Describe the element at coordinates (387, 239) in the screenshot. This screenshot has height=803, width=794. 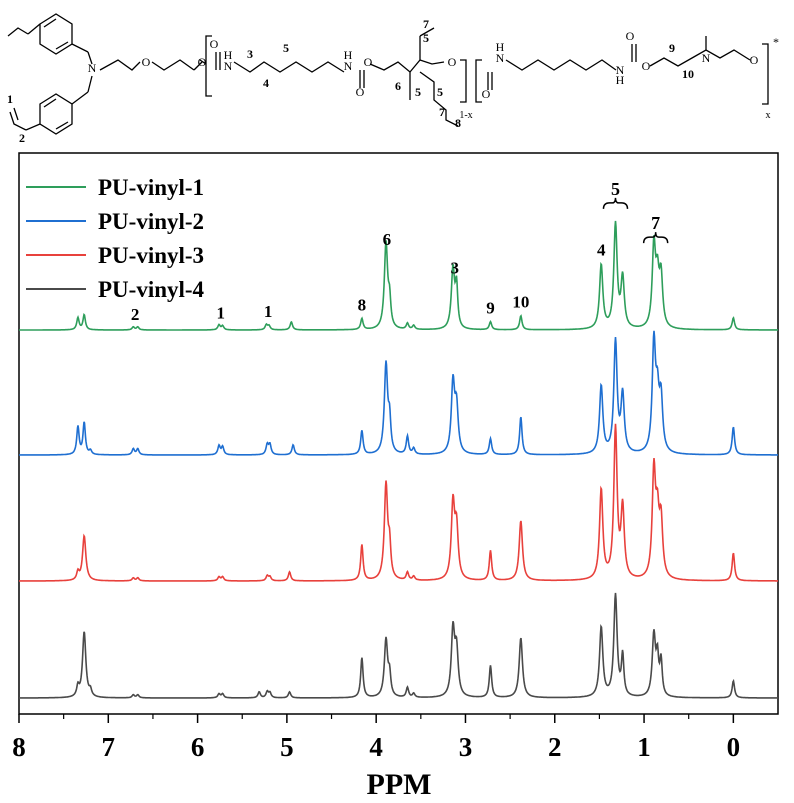
I see `peak-label: 6` at that location.